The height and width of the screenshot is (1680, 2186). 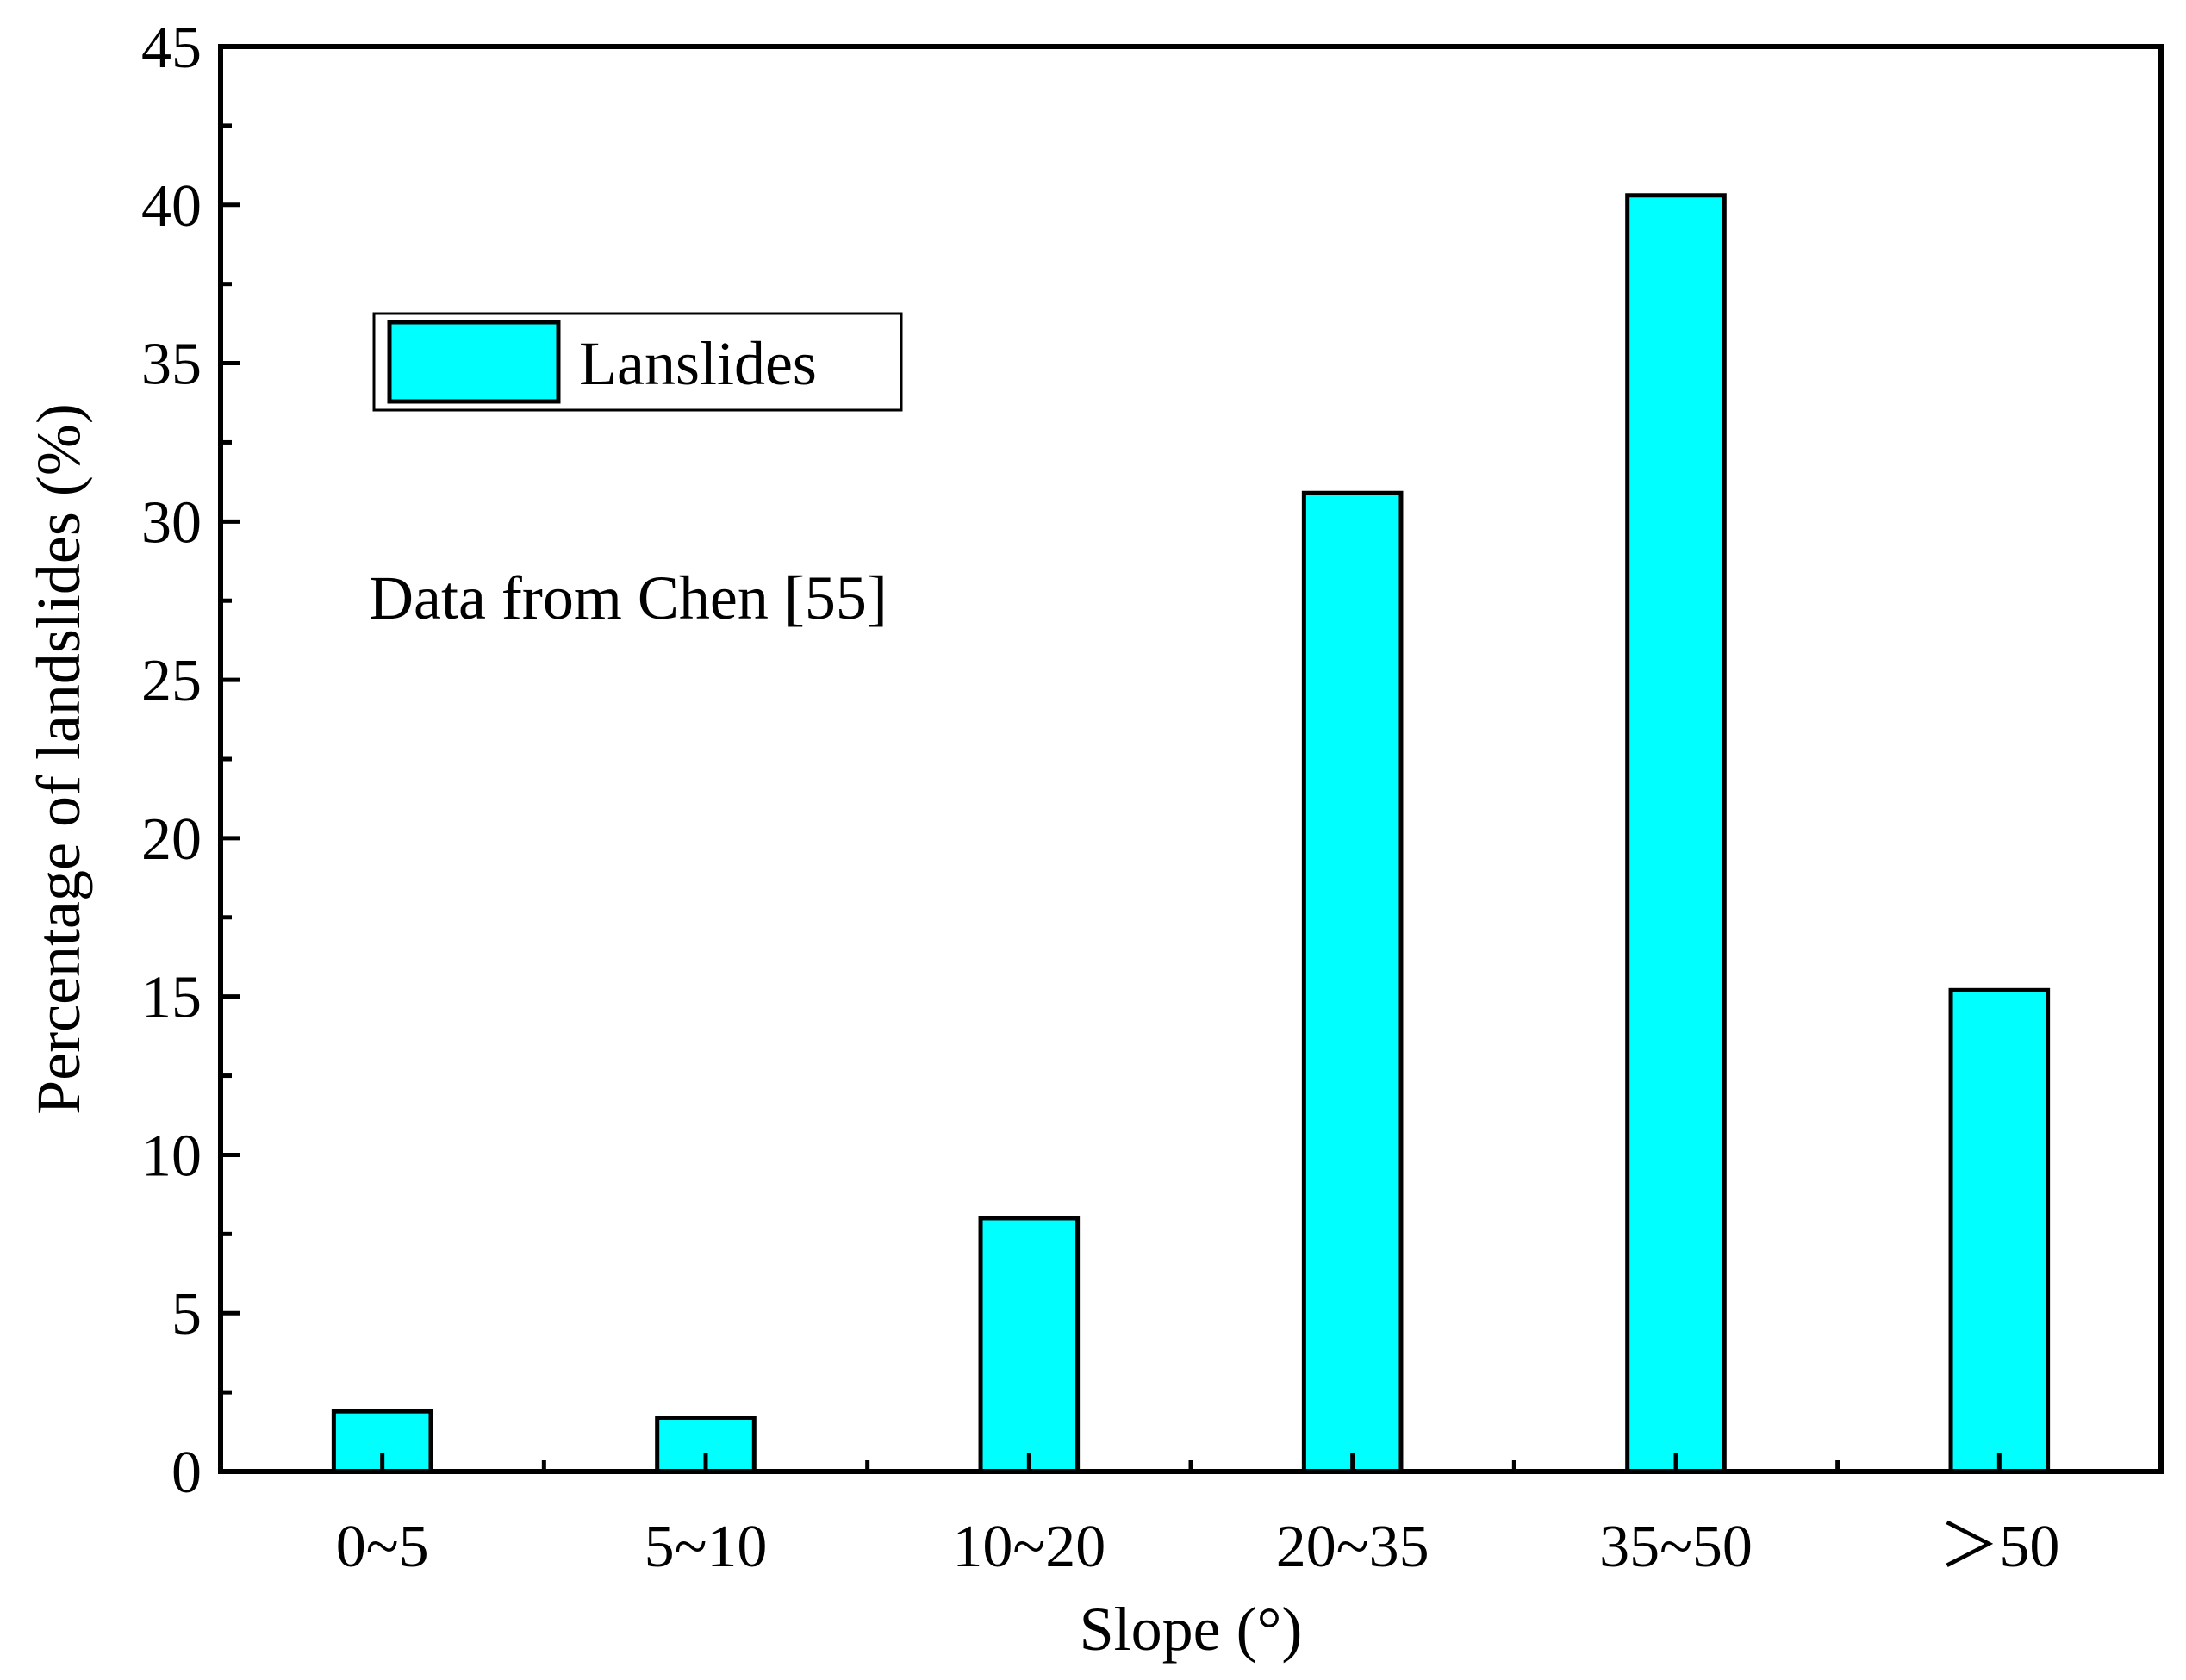 I want to click on legend-label: Lanslides, so click(x=698, y=364).